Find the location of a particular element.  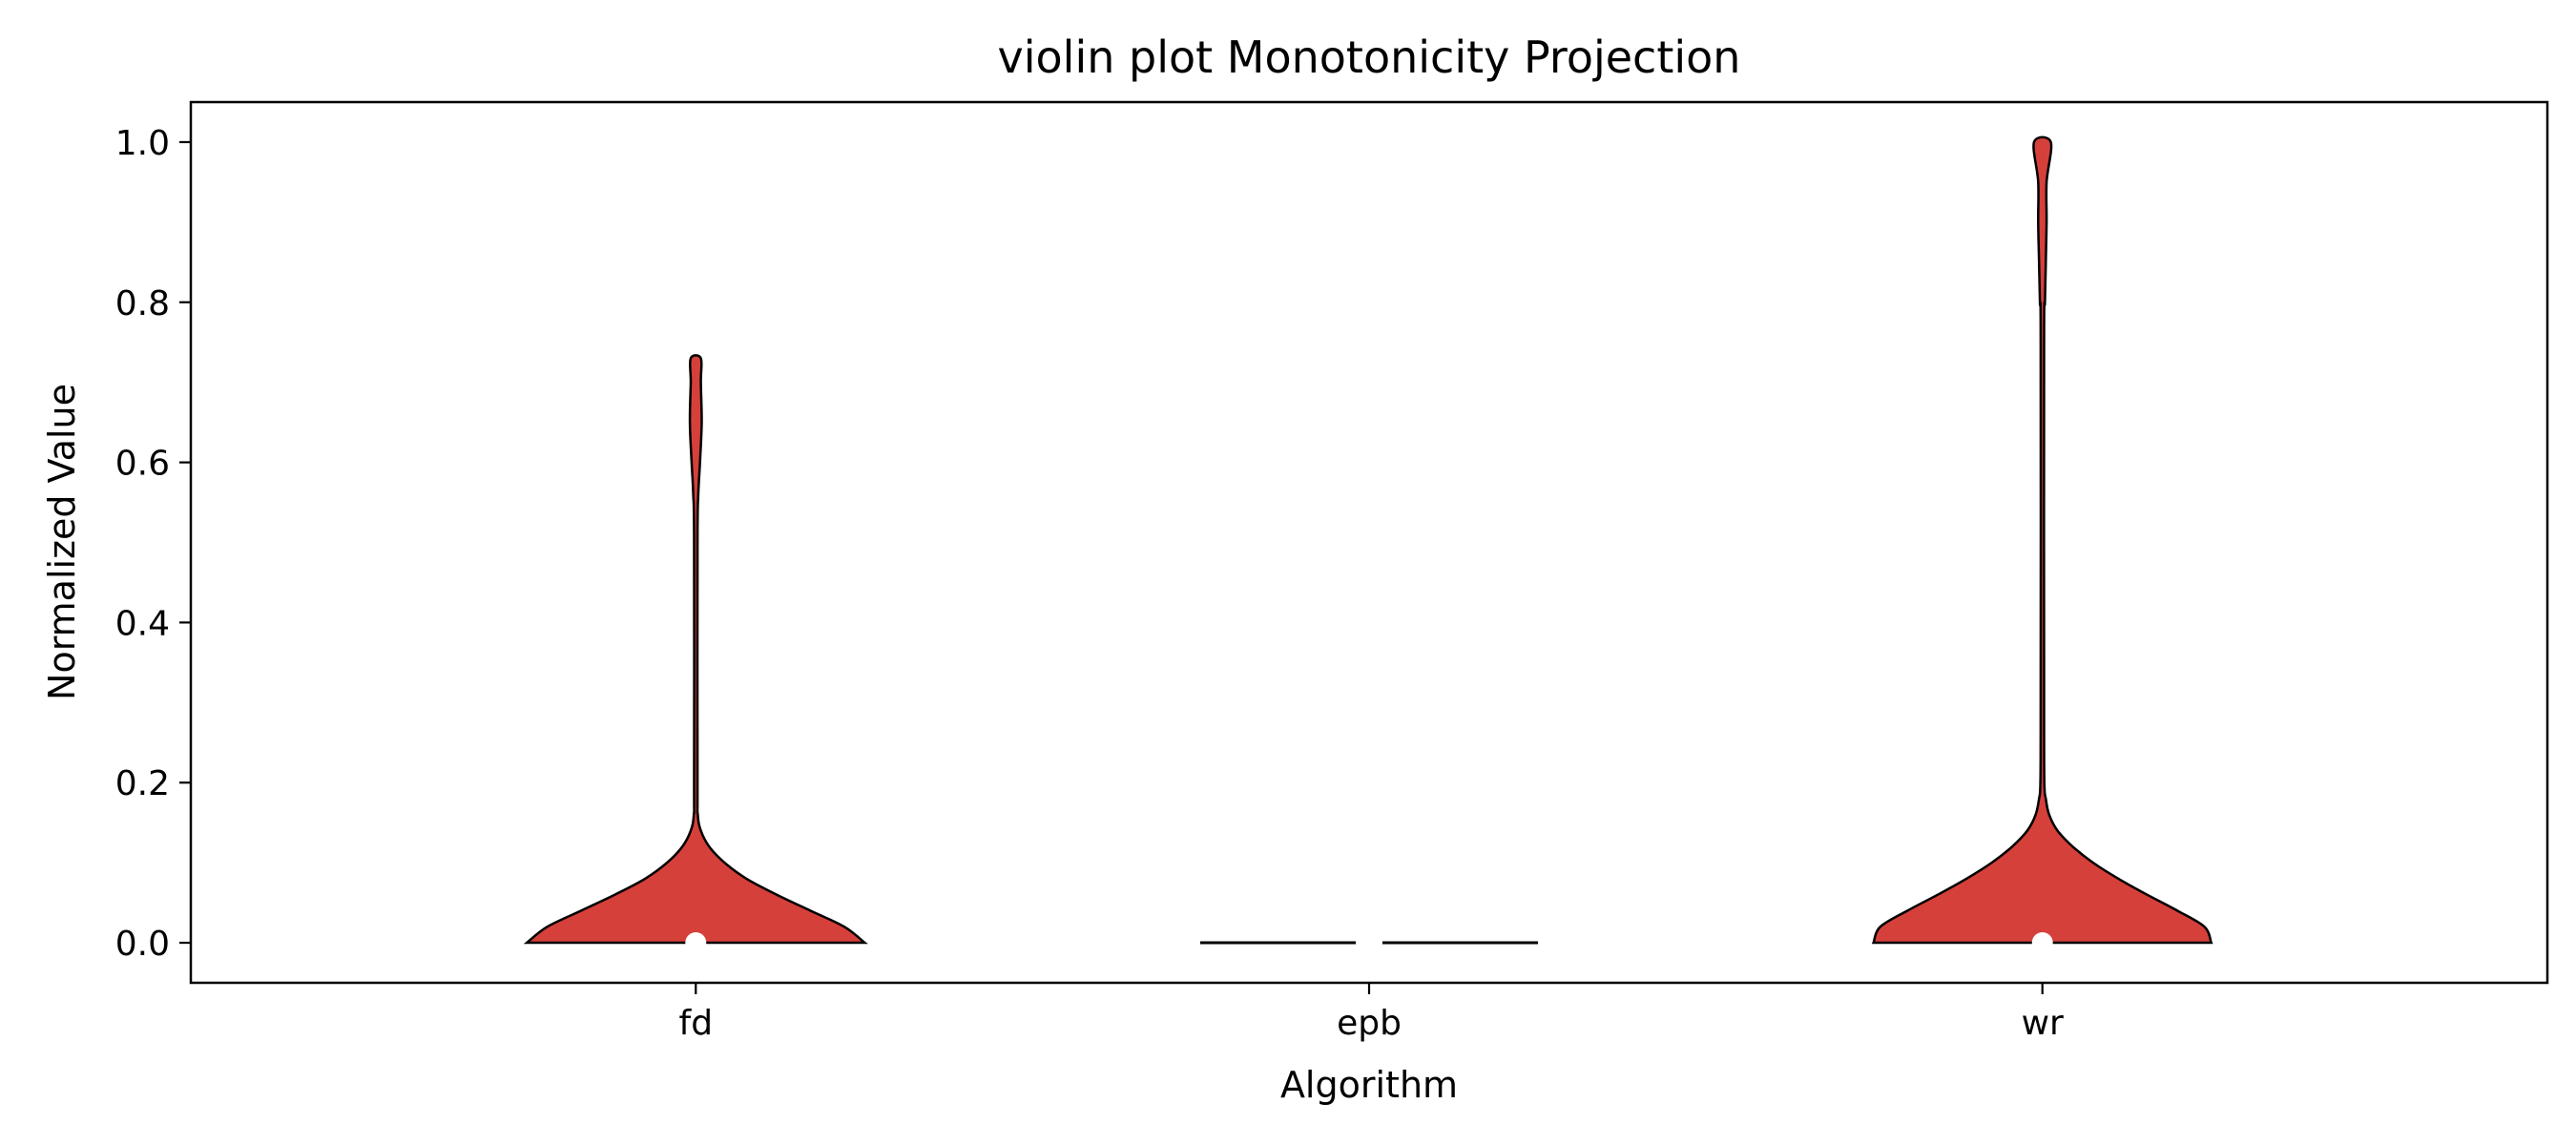

chart-title: violin plot Monotonicity Projection is located at coordinates (1369, 57).